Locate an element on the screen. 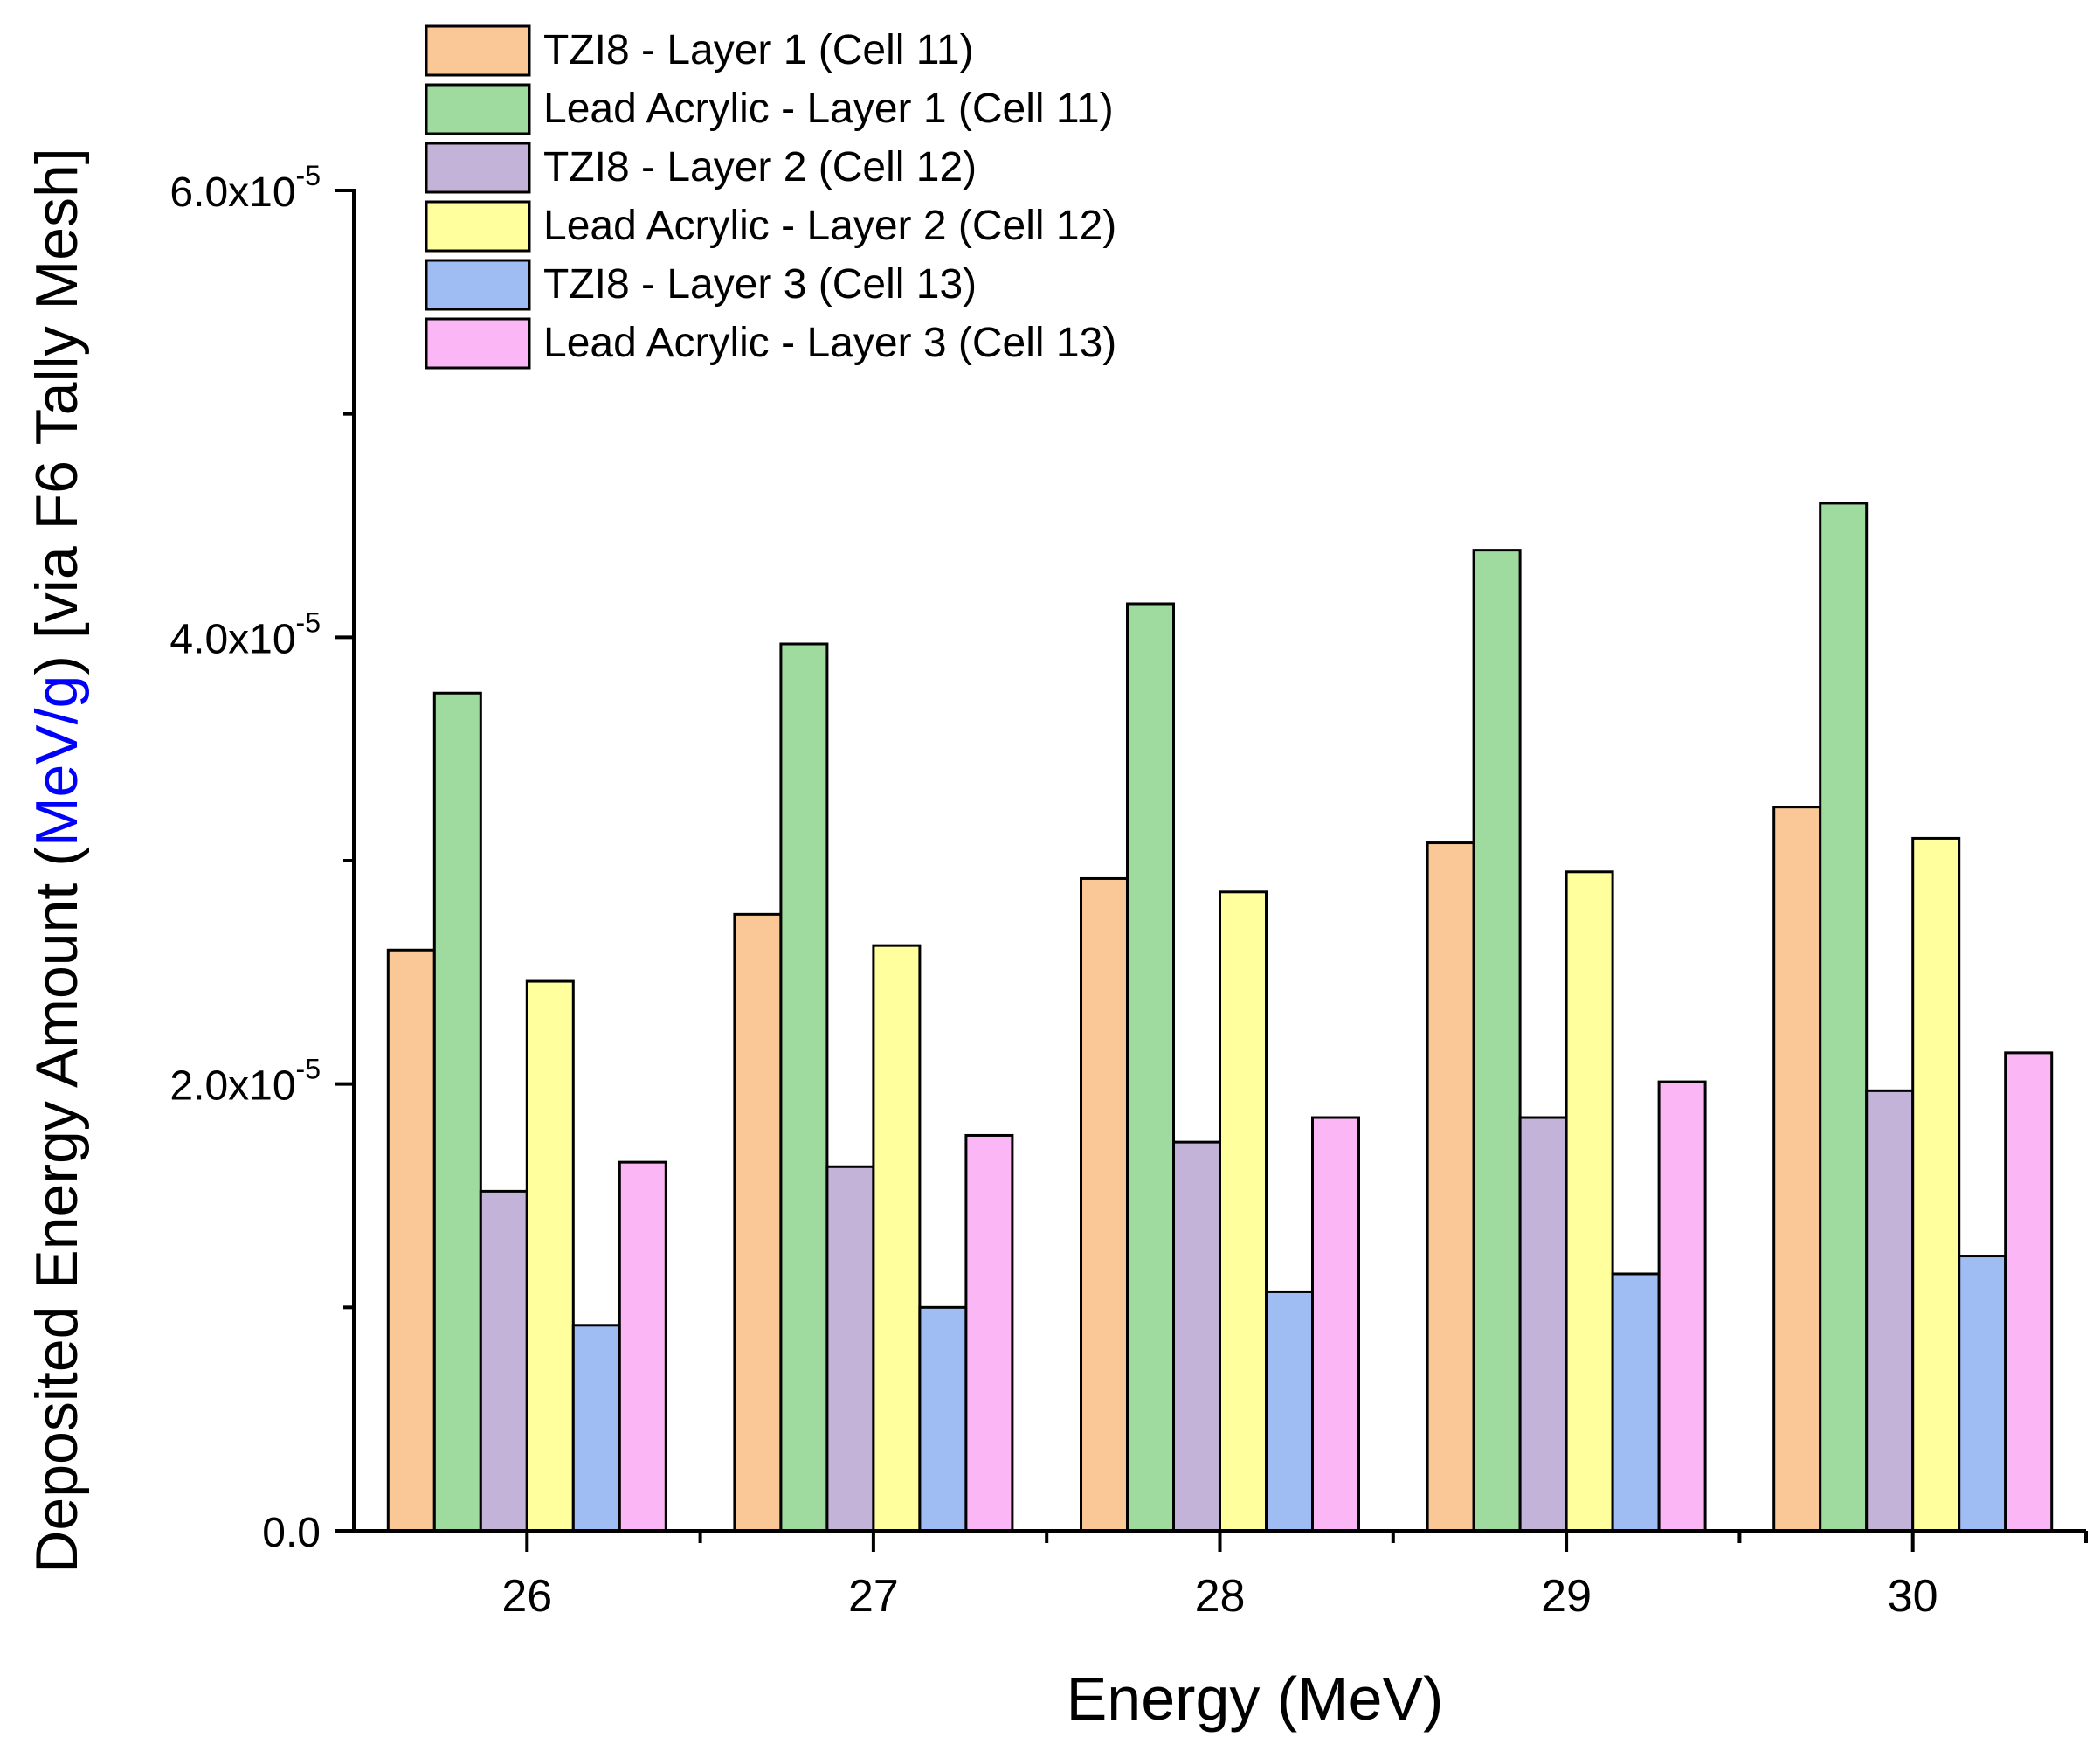 Image resolution: width=2100 pixels, height=1751 pixels. x-tick-label: 30 is located at coordinates (1913, 1597).